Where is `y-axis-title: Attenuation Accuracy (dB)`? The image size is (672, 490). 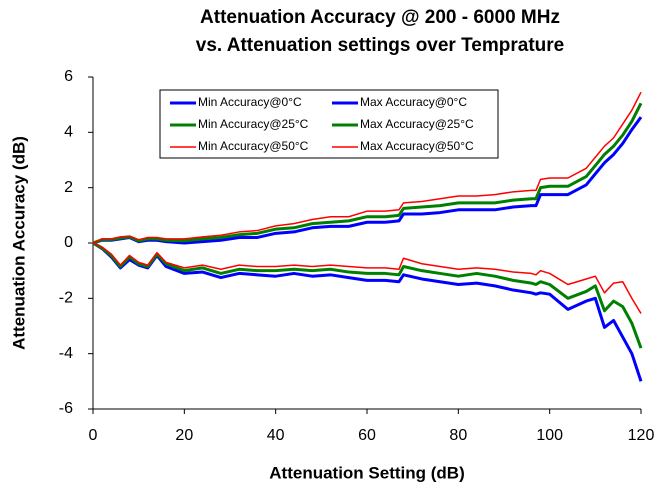
y-axis-title: Attenuation Accuracy (dB) is located at coordinates (18, 243).